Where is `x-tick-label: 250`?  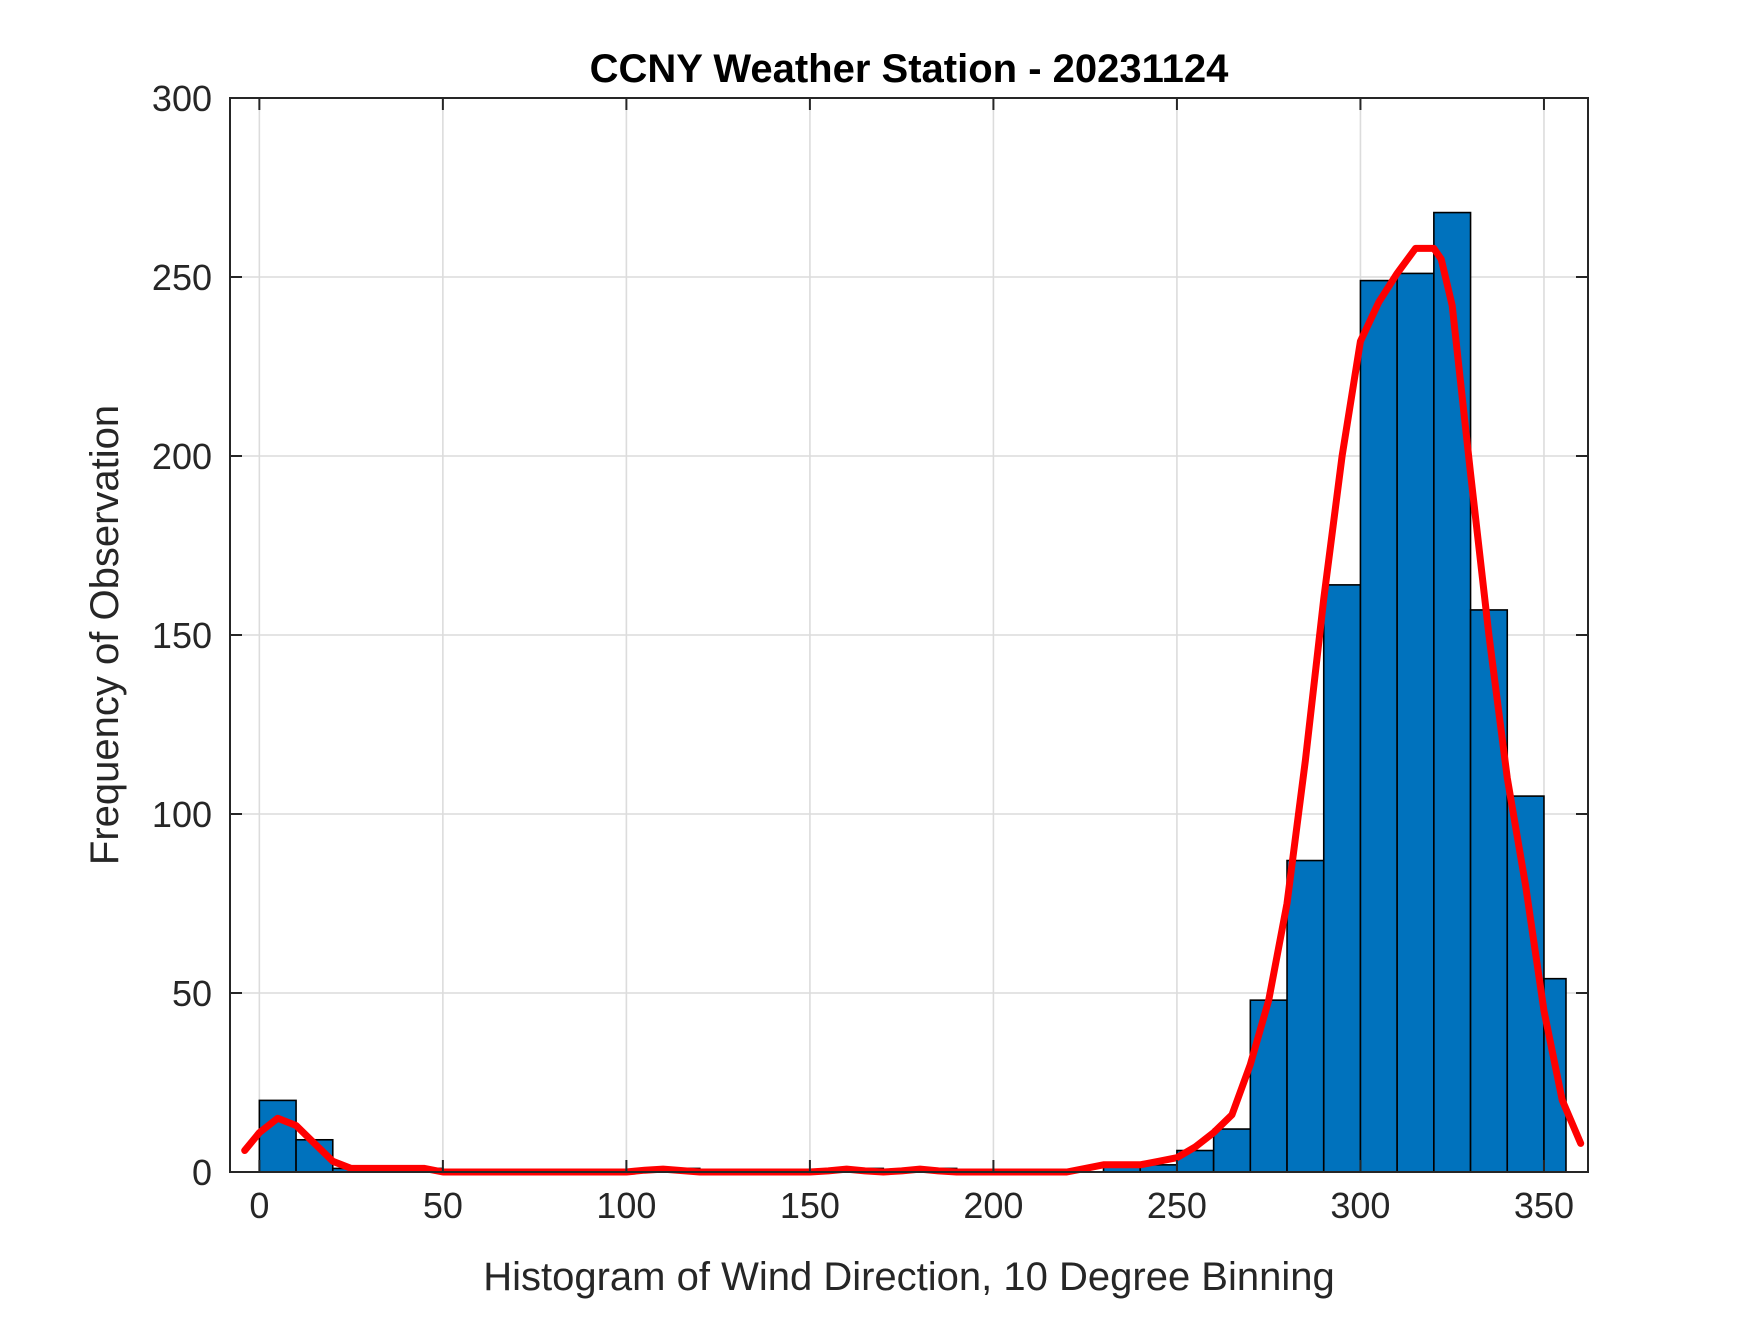 x-tick-label: 250 is located at coordinates (1177, 1205).